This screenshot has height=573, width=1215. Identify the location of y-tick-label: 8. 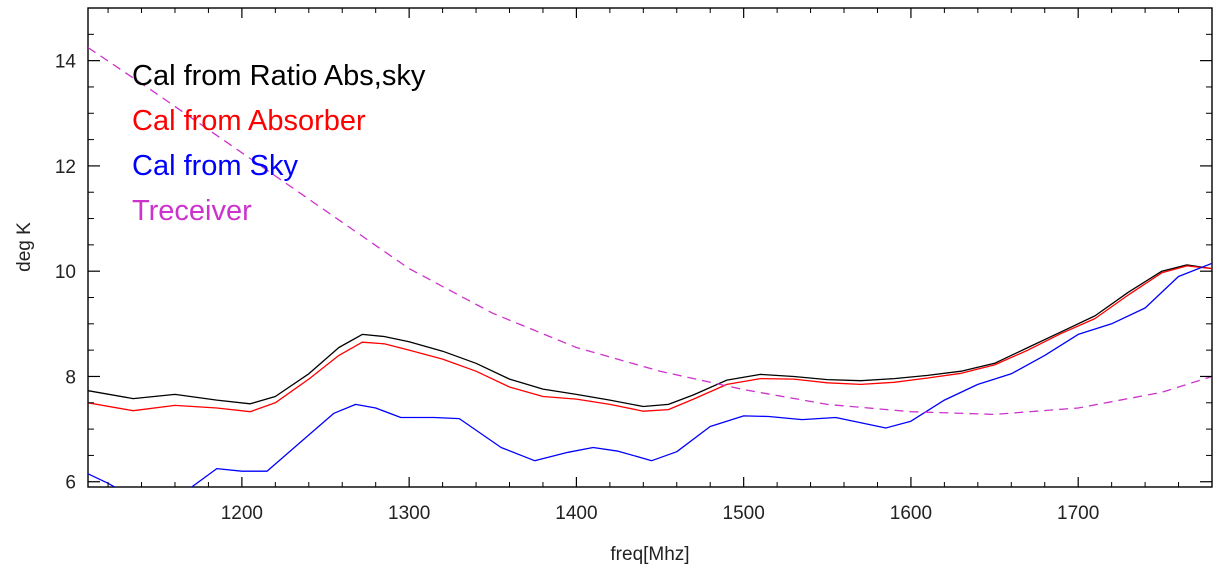
(70, 377).